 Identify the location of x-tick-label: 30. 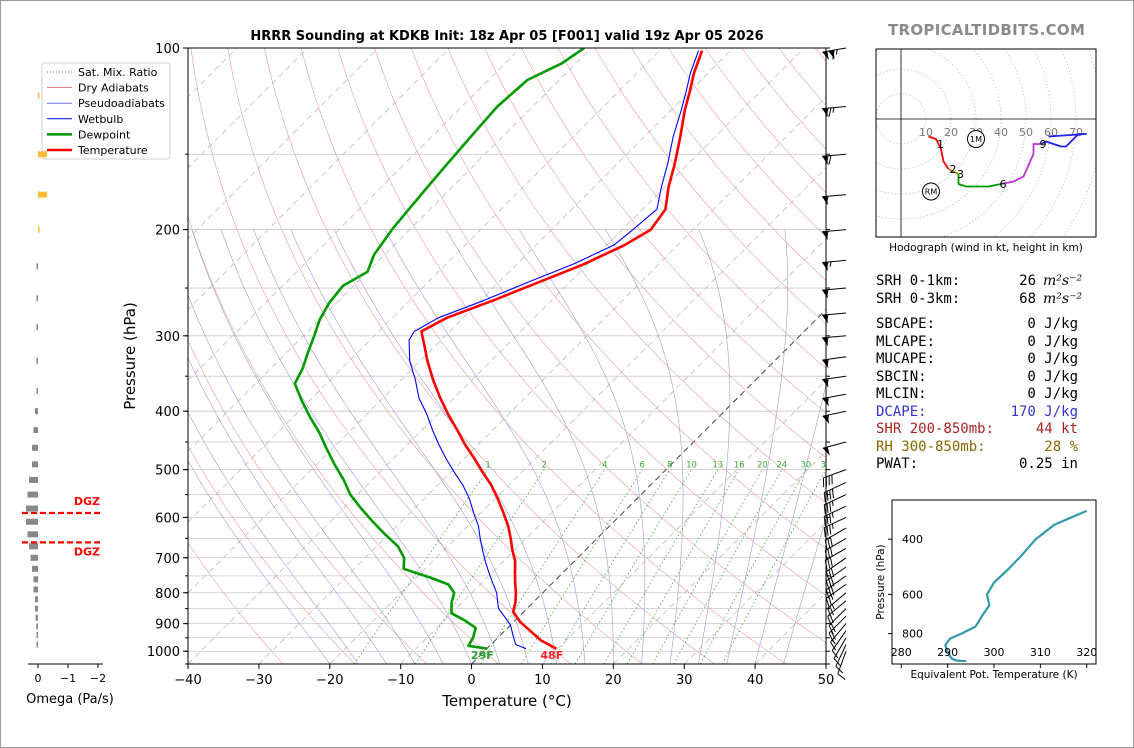
(684, 680).